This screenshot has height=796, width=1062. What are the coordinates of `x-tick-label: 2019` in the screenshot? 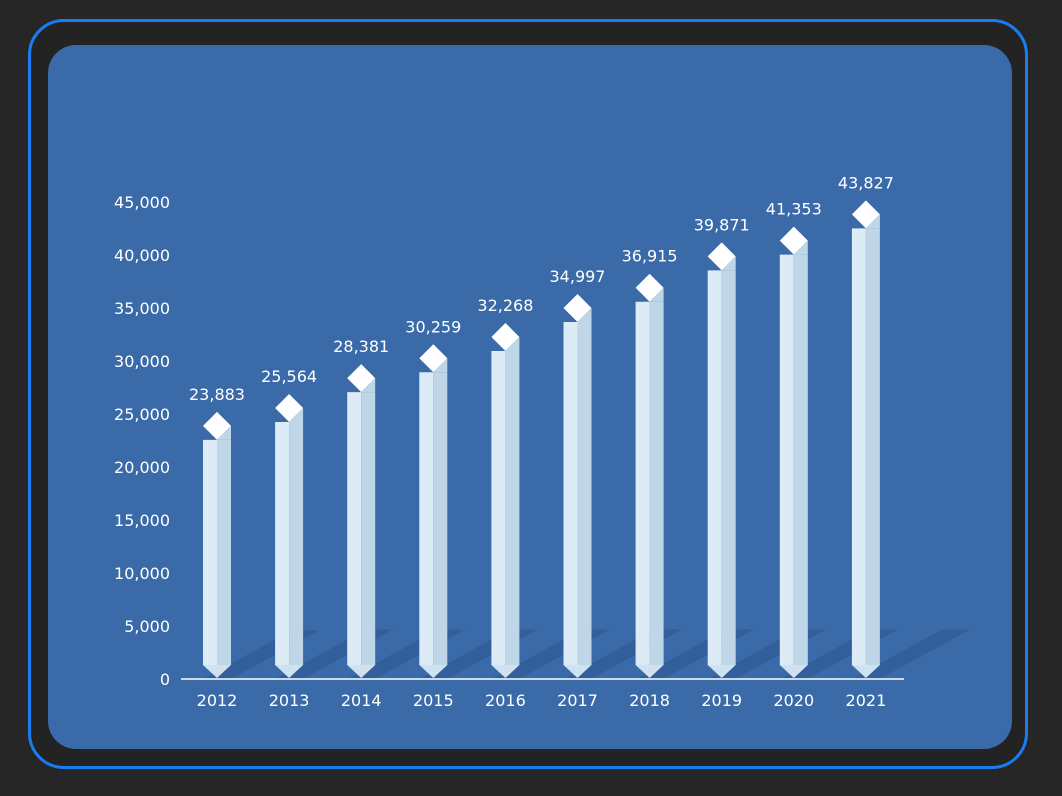 It's located at (721, 700).